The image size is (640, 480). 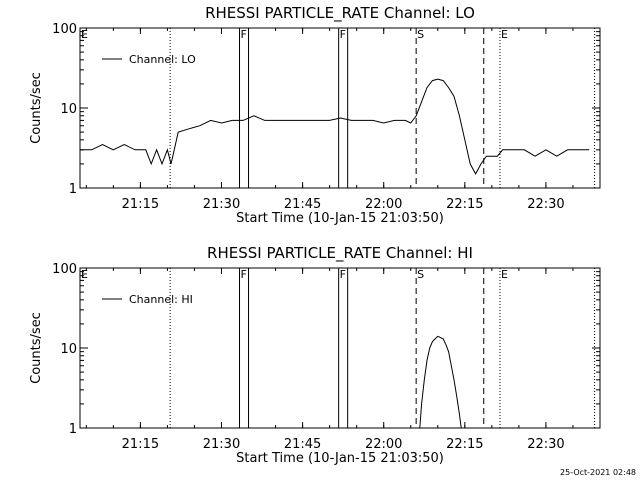 What do you see at coordinates (598, 472) in the screenshot?
I see `timestamp-label: 25-Oct-2021 02:48` at bounding box center [598, 472].